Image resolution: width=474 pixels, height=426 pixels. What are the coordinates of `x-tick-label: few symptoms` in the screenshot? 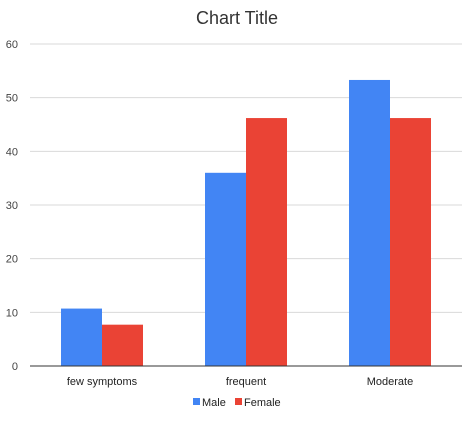 It's located at (102, 382).